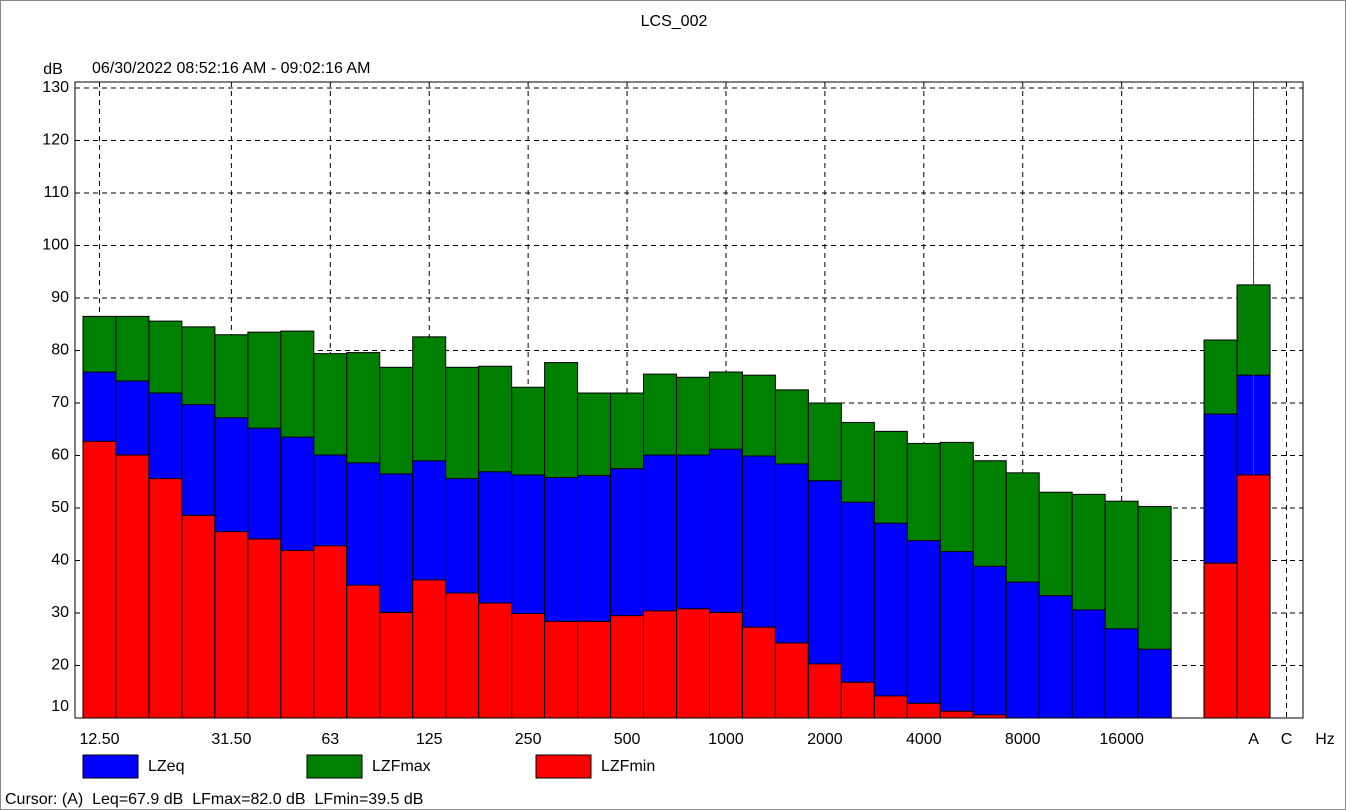  What do you see at coordinates (924, 739) in the screenshot?
I see `x-tick-label: 4000` at bounding box center [924, 739].